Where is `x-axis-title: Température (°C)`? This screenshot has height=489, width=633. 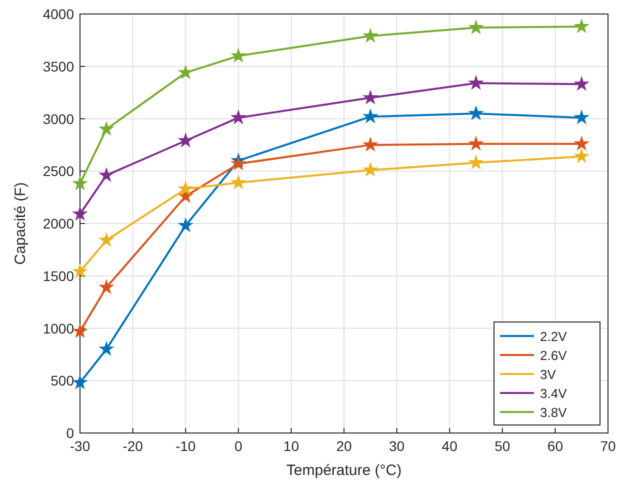 x-axis-title: Température (°C) is located at coordinates (344, 470).